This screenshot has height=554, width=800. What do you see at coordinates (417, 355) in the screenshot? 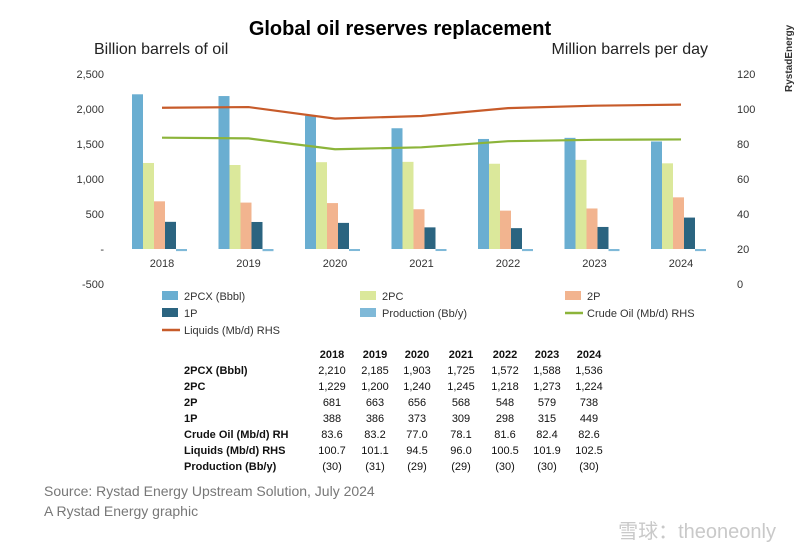
I see `table-header: 2020` at bounding box center [417, 355].